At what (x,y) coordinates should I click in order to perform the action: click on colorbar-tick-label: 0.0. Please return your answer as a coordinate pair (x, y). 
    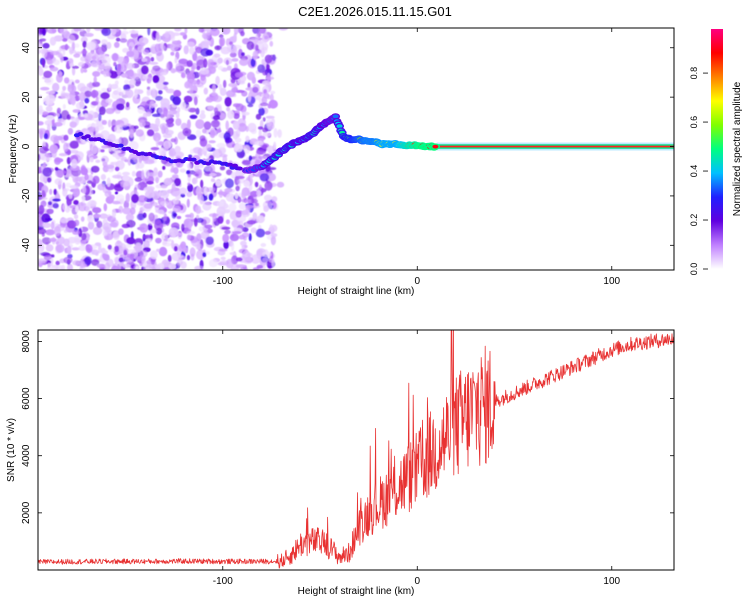
    Looking at the image, I should click on (694, 269).